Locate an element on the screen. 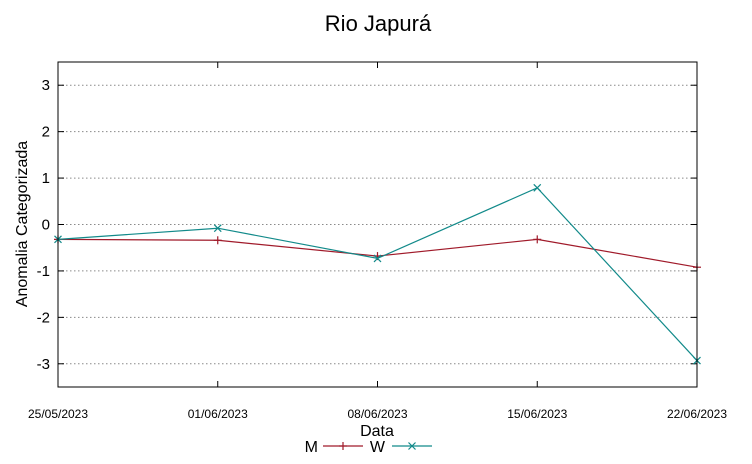 The width and height of the screenshot is (752, 464). y-tick-label: 1 is located at coordinates (46, 178).